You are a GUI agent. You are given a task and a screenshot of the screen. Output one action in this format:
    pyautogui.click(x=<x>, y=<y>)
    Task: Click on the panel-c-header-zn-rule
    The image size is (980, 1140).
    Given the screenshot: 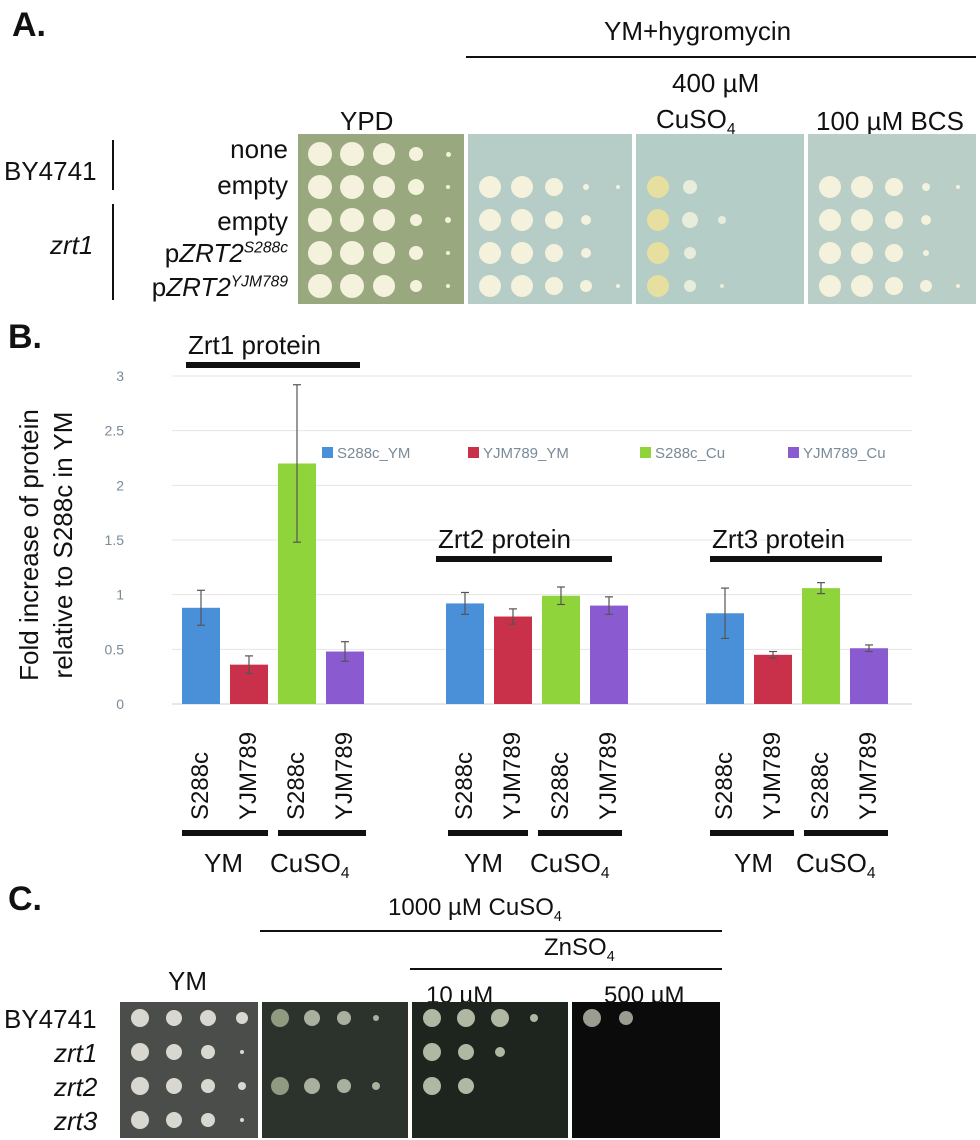 What is the action you would take?
    pyautogui.click(x=566, y=969)
    